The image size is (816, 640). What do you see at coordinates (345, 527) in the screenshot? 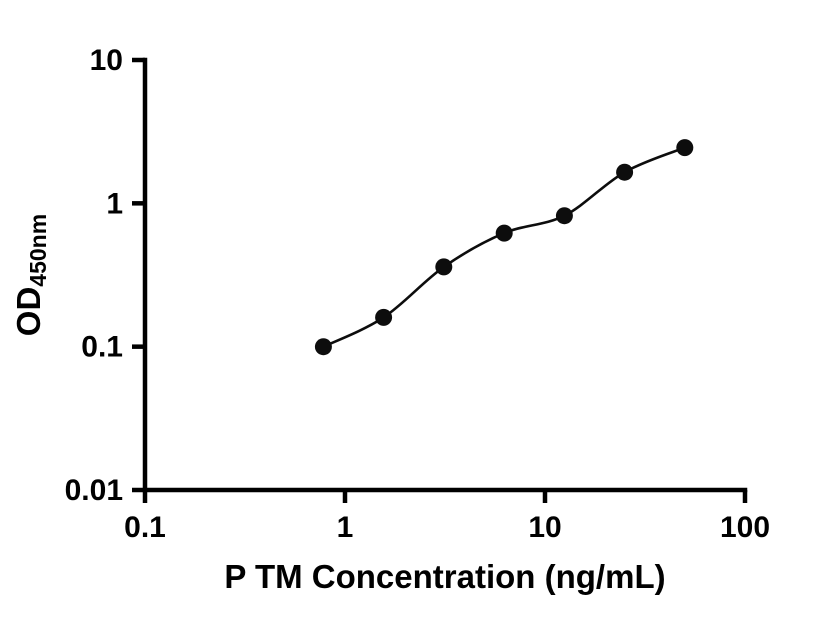
I see `x-tick-label: 1` at bounding box center [345, 527].